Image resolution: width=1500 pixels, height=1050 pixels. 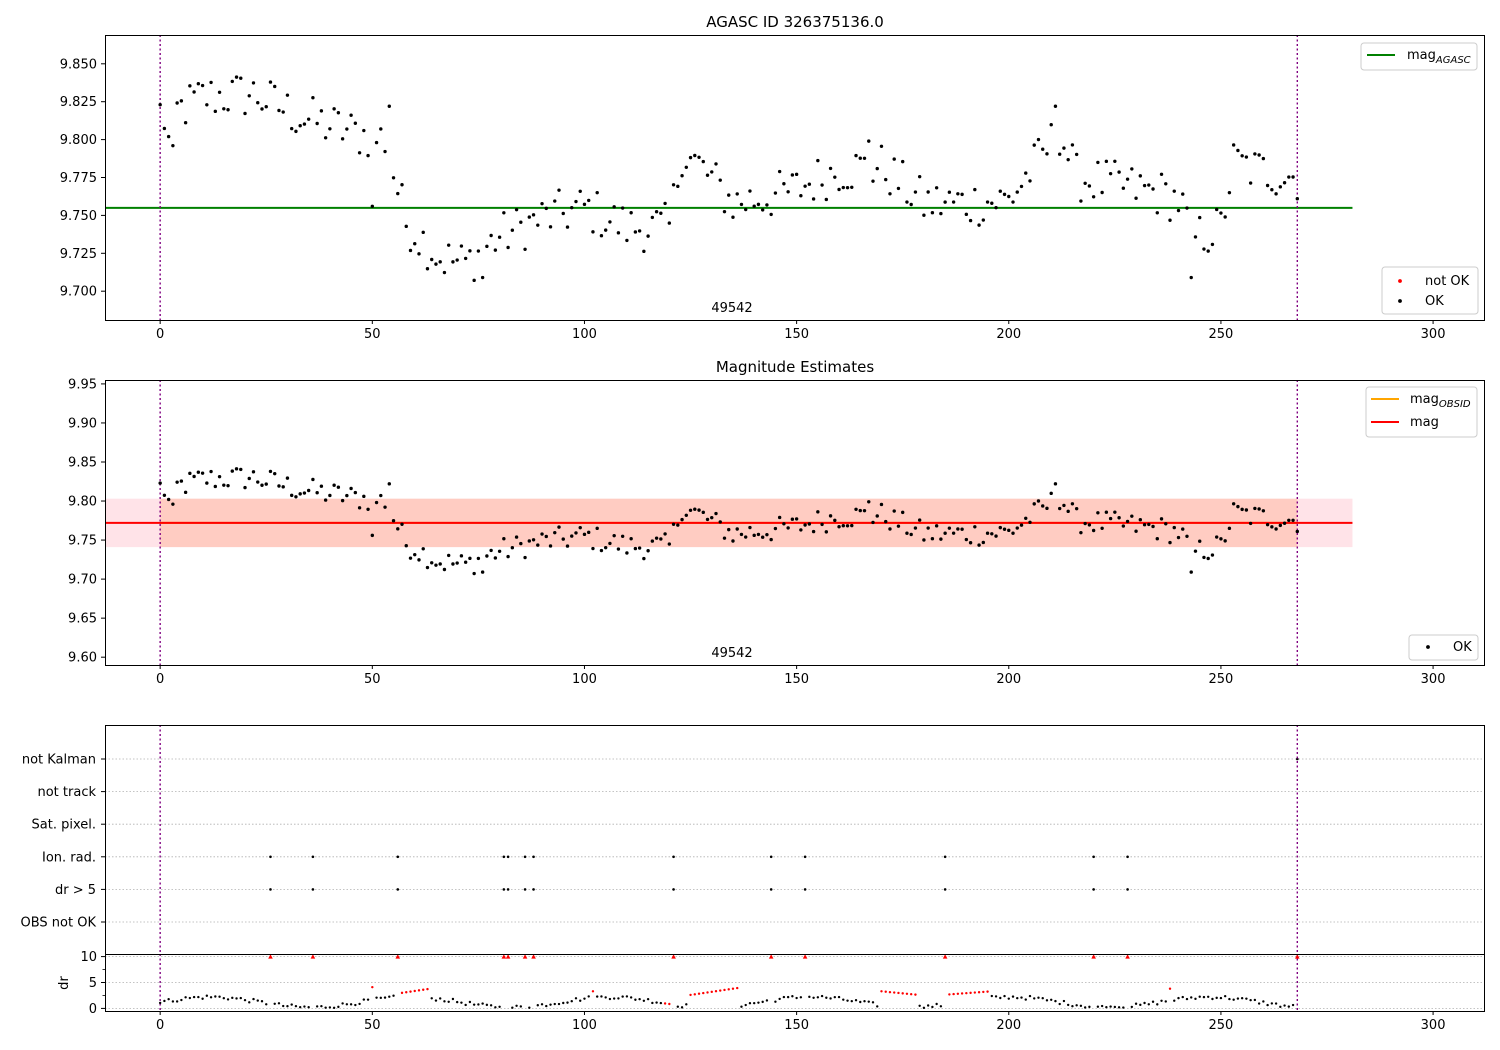 I want to click on flag-row-label: dr > 5, so click(x=75, y=890).